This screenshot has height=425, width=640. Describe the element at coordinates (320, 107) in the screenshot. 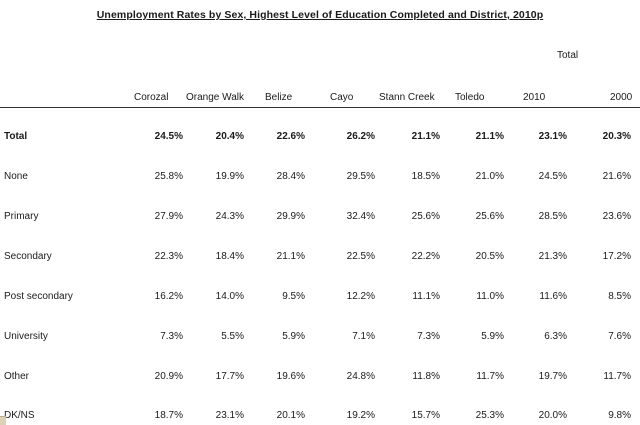

I see `header-divider` at that location.